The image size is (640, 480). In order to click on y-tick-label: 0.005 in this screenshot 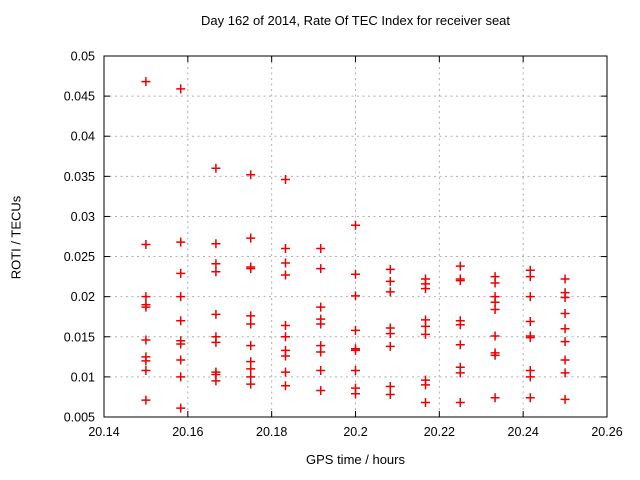, I will do `click(79, 418)`.